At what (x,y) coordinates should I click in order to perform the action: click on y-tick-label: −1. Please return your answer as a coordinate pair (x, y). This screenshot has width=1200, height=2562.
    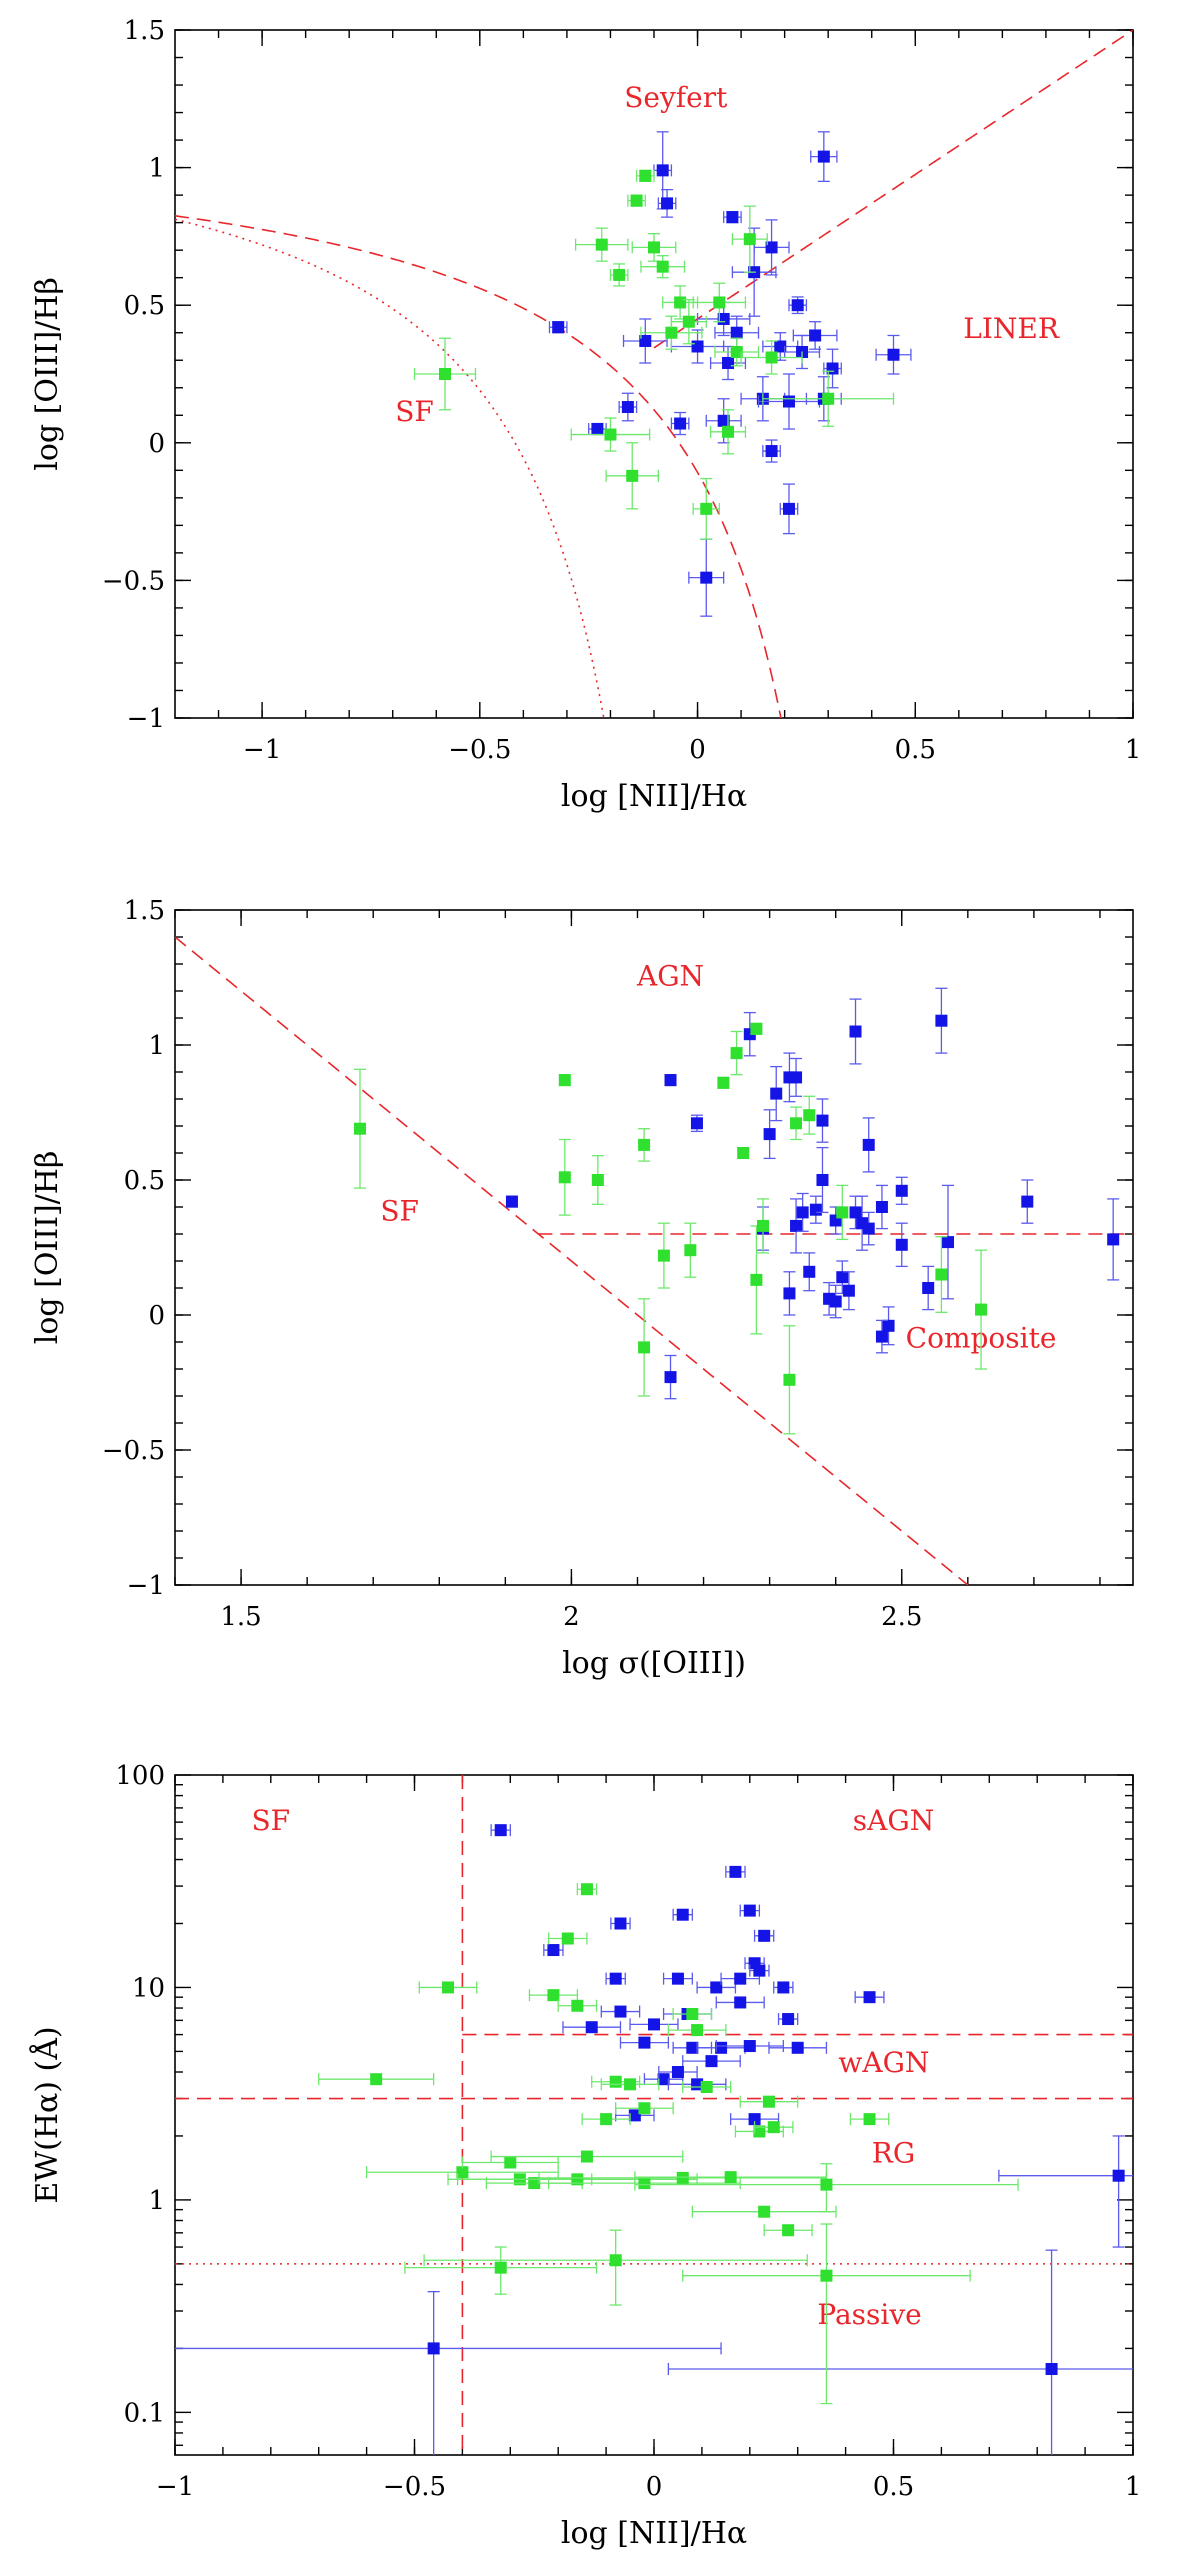
    Looking at the image, I should click on (146, 1586).